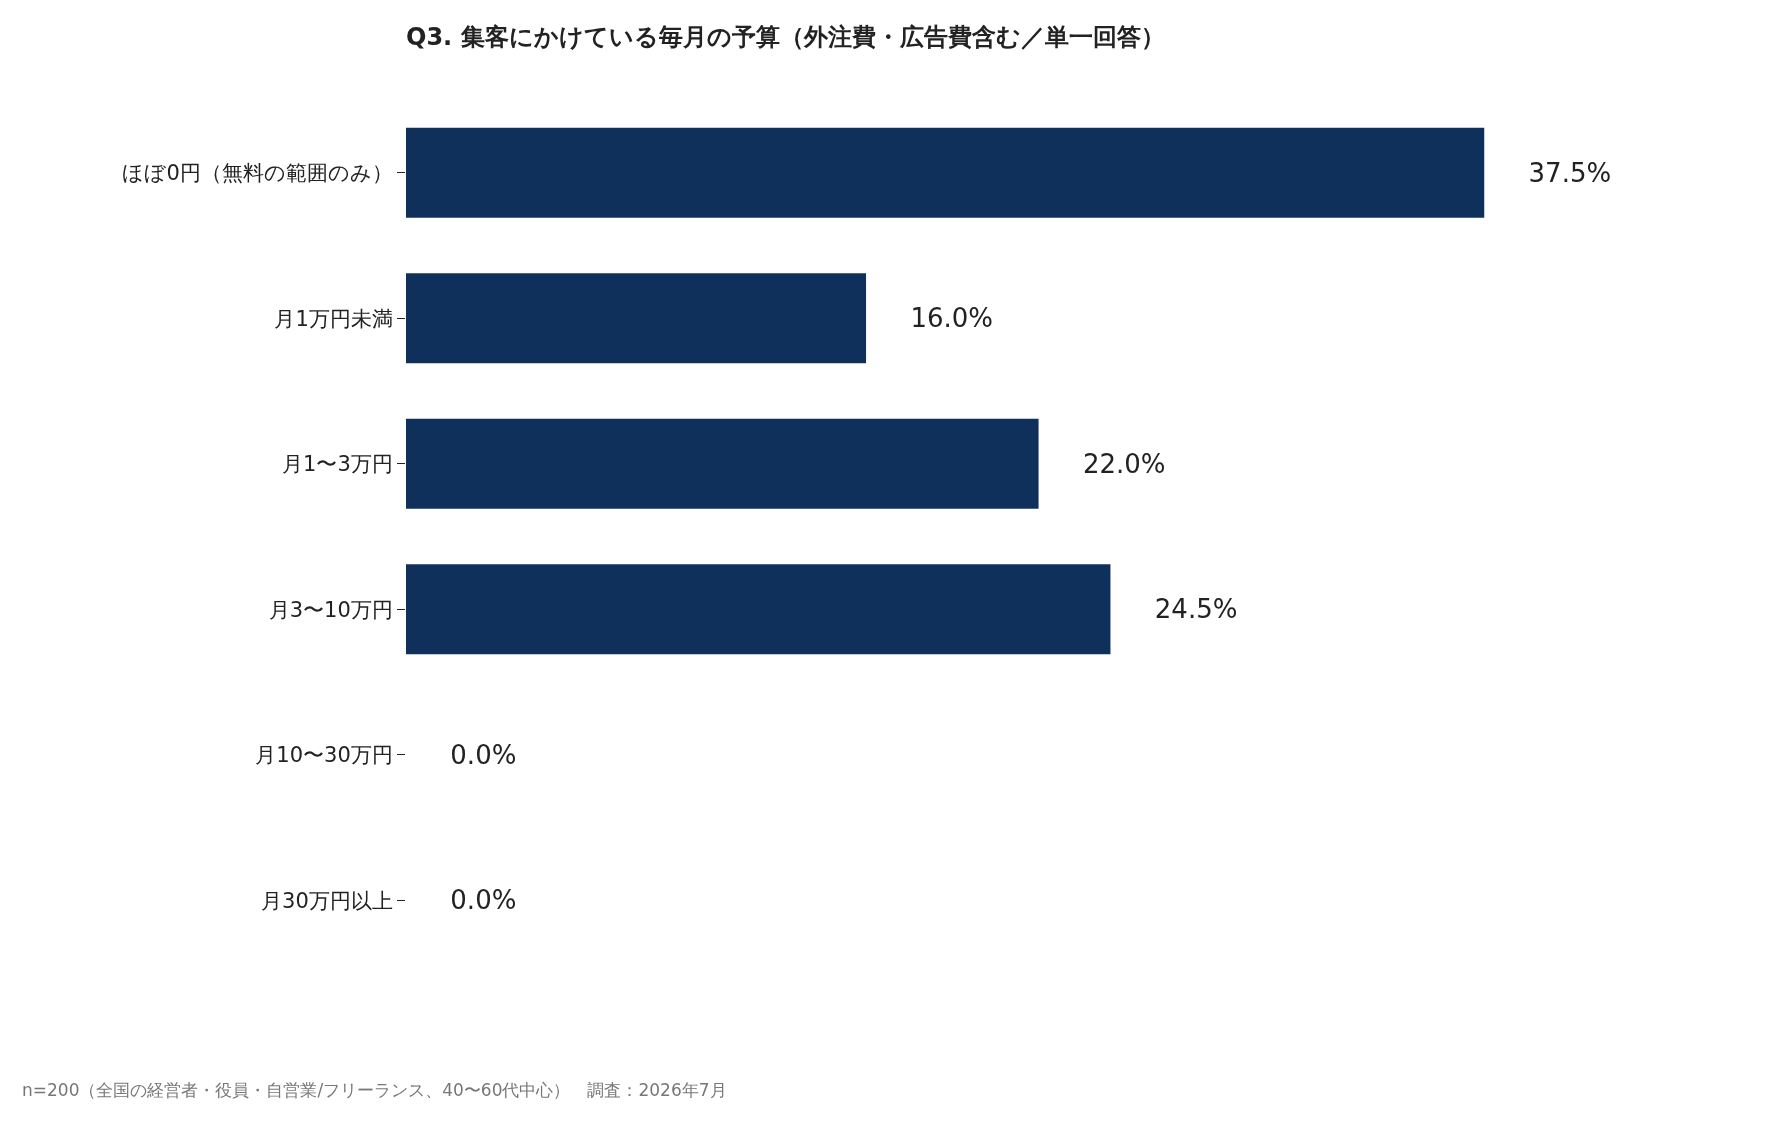 This screenshot has height=1123, width=1791. What do you see at coordinates (257, 173) in the screenshot?
I see `y-tick-label: ほぼ0円（無料の範囲のみ）` at bounding box center [257, 173].